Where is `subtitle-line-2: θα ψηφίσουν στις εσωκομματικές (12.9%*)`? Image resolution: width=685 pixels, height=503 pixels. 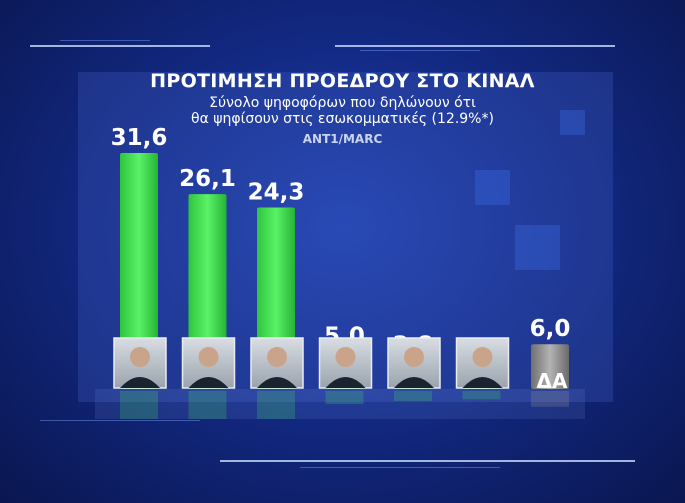 subtitle-line-2: θα ψηφίσουν στις εσωκομματικές (12.9%*) is located at coordinates (342, 119).